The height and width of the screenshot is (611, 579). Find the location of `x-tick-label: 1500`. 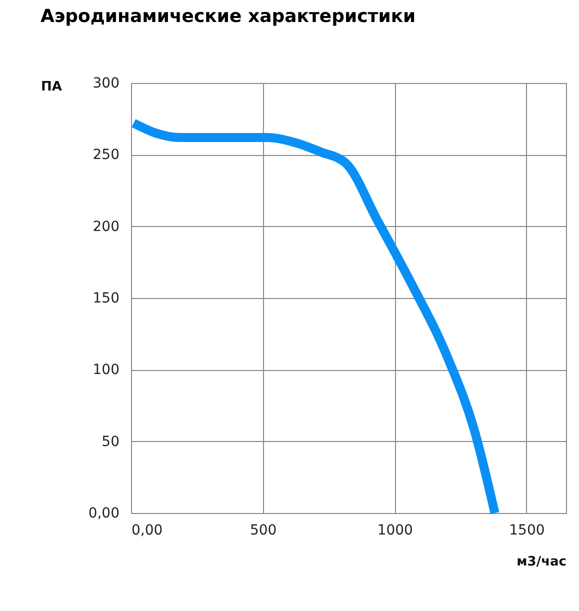

x-tick-label: 1500 is located at coordinates (527, 530).